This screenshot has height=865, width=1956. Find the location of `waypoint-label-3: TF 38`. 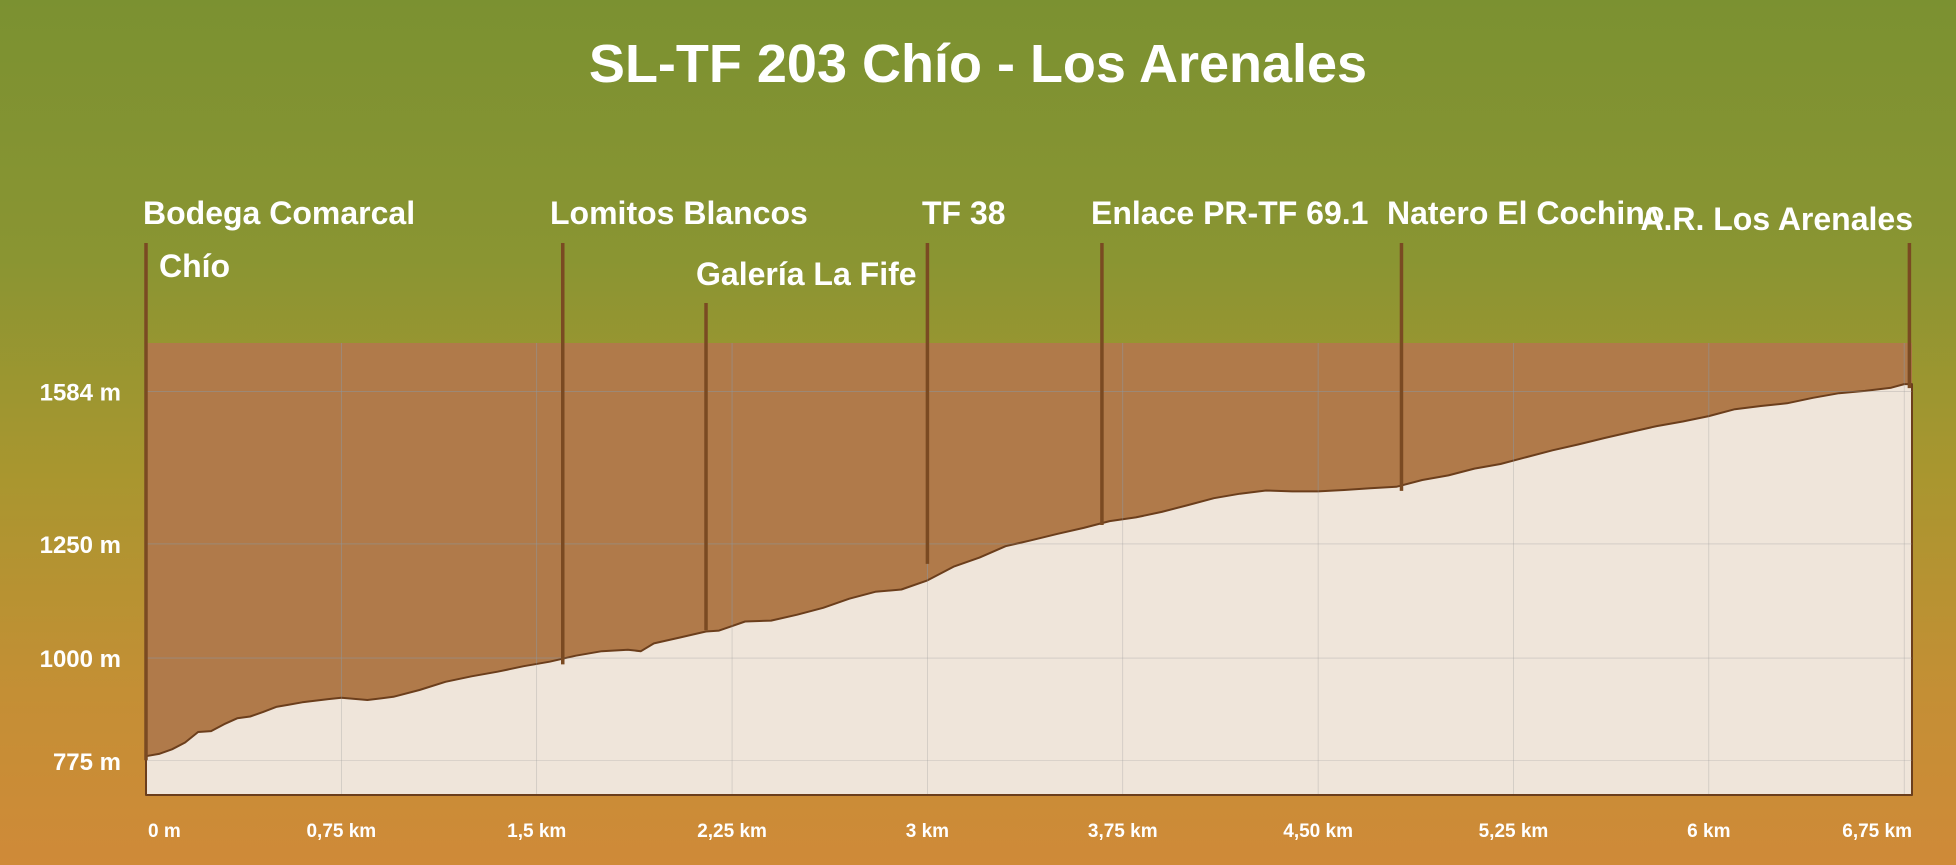

waypoint-label-3: TF 38 is located at coordinates (964, 213).